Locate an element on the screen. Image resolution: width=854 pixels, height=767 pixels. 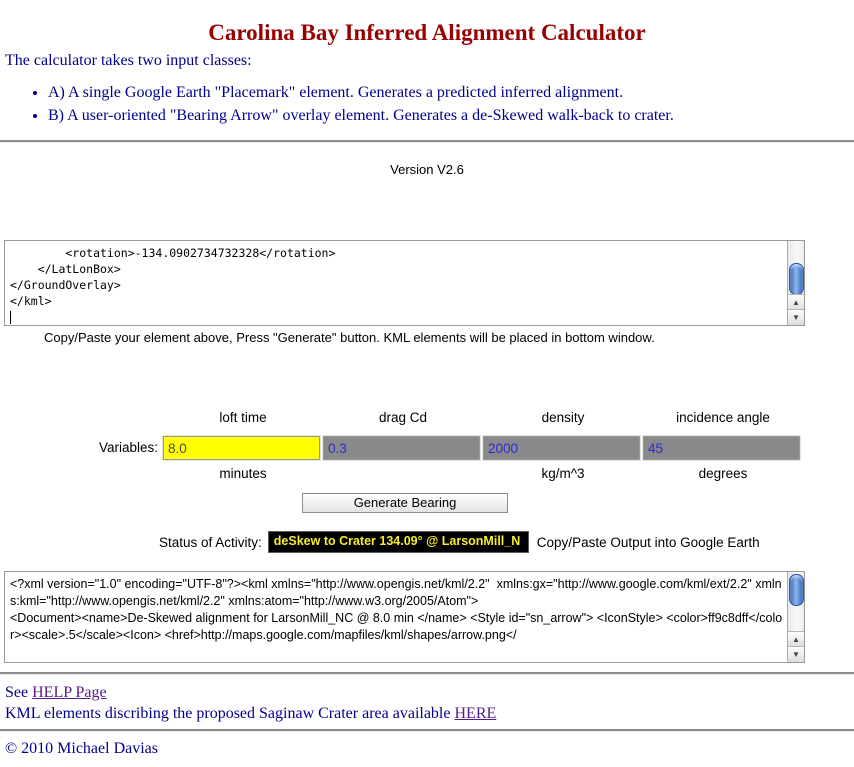
incidence-angle-input is located at coordinates (721, 448).